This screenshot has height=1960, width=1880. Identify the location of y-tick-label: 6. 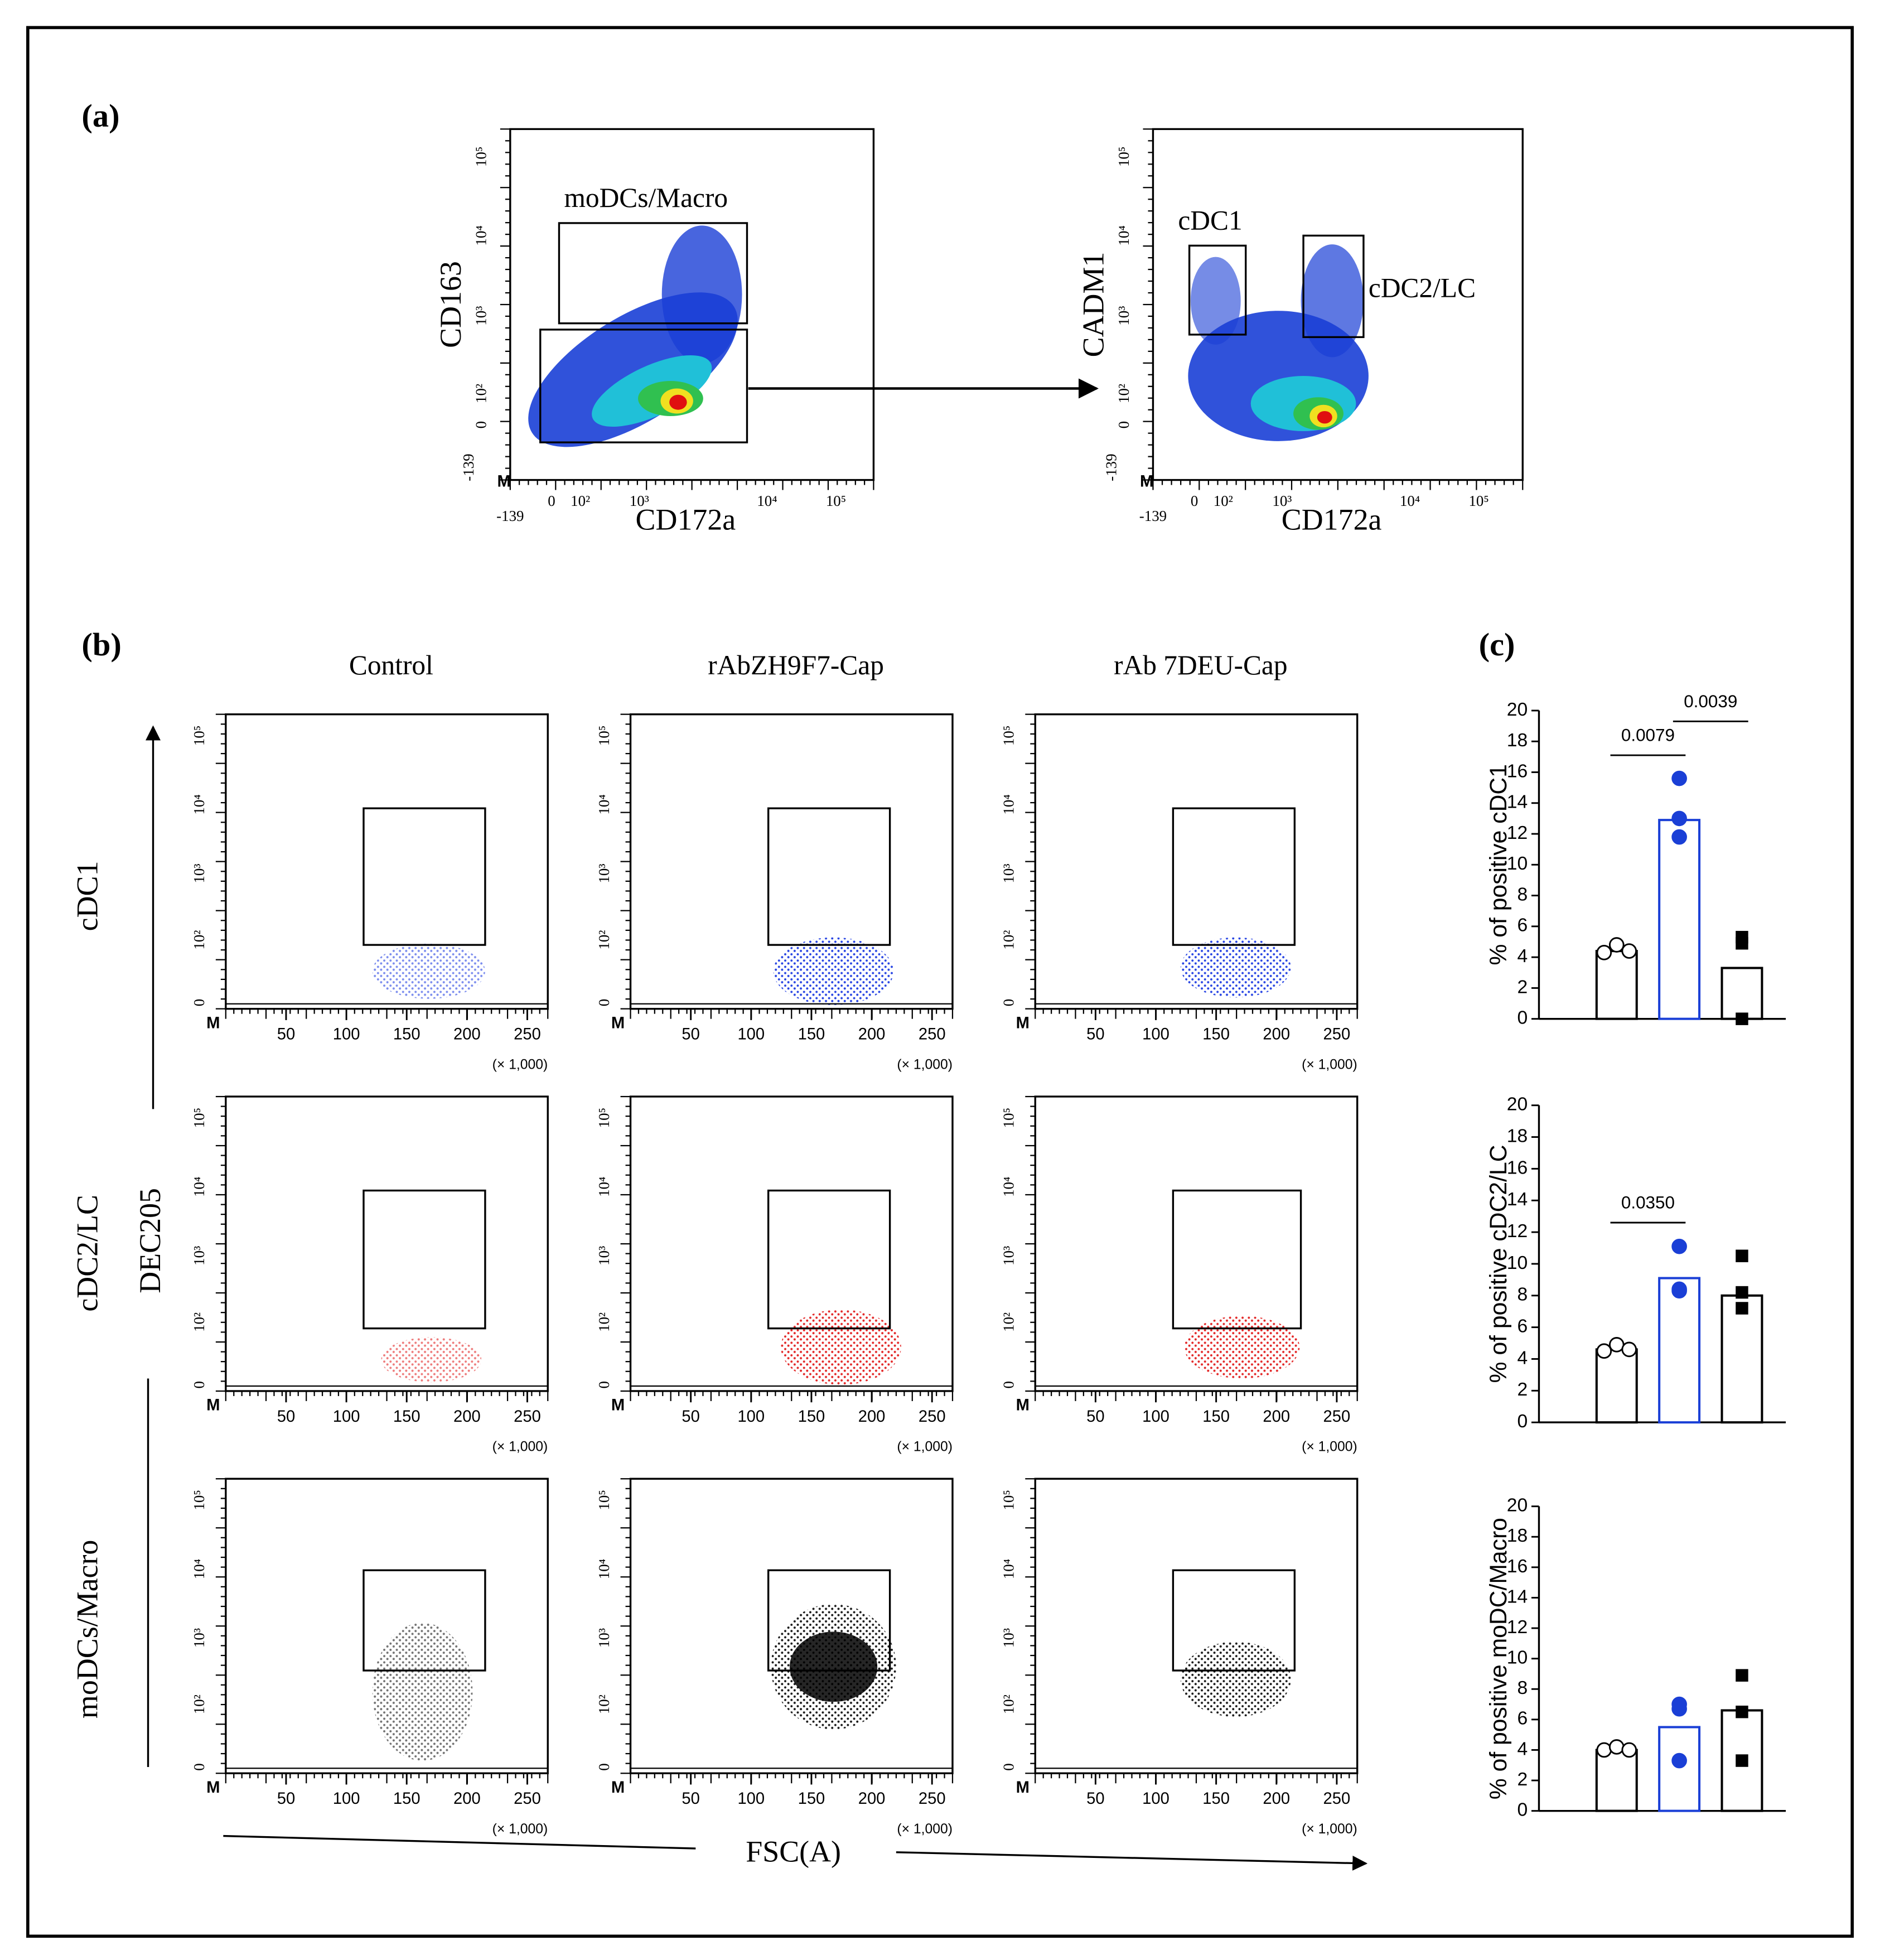
(1522, 925).